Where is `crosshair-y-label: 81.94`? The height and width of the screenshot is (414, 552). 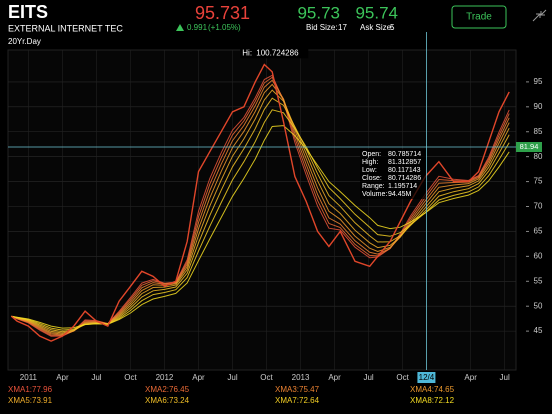 crosshair-y-label: 81.94 is located at coordinates (529, 146).